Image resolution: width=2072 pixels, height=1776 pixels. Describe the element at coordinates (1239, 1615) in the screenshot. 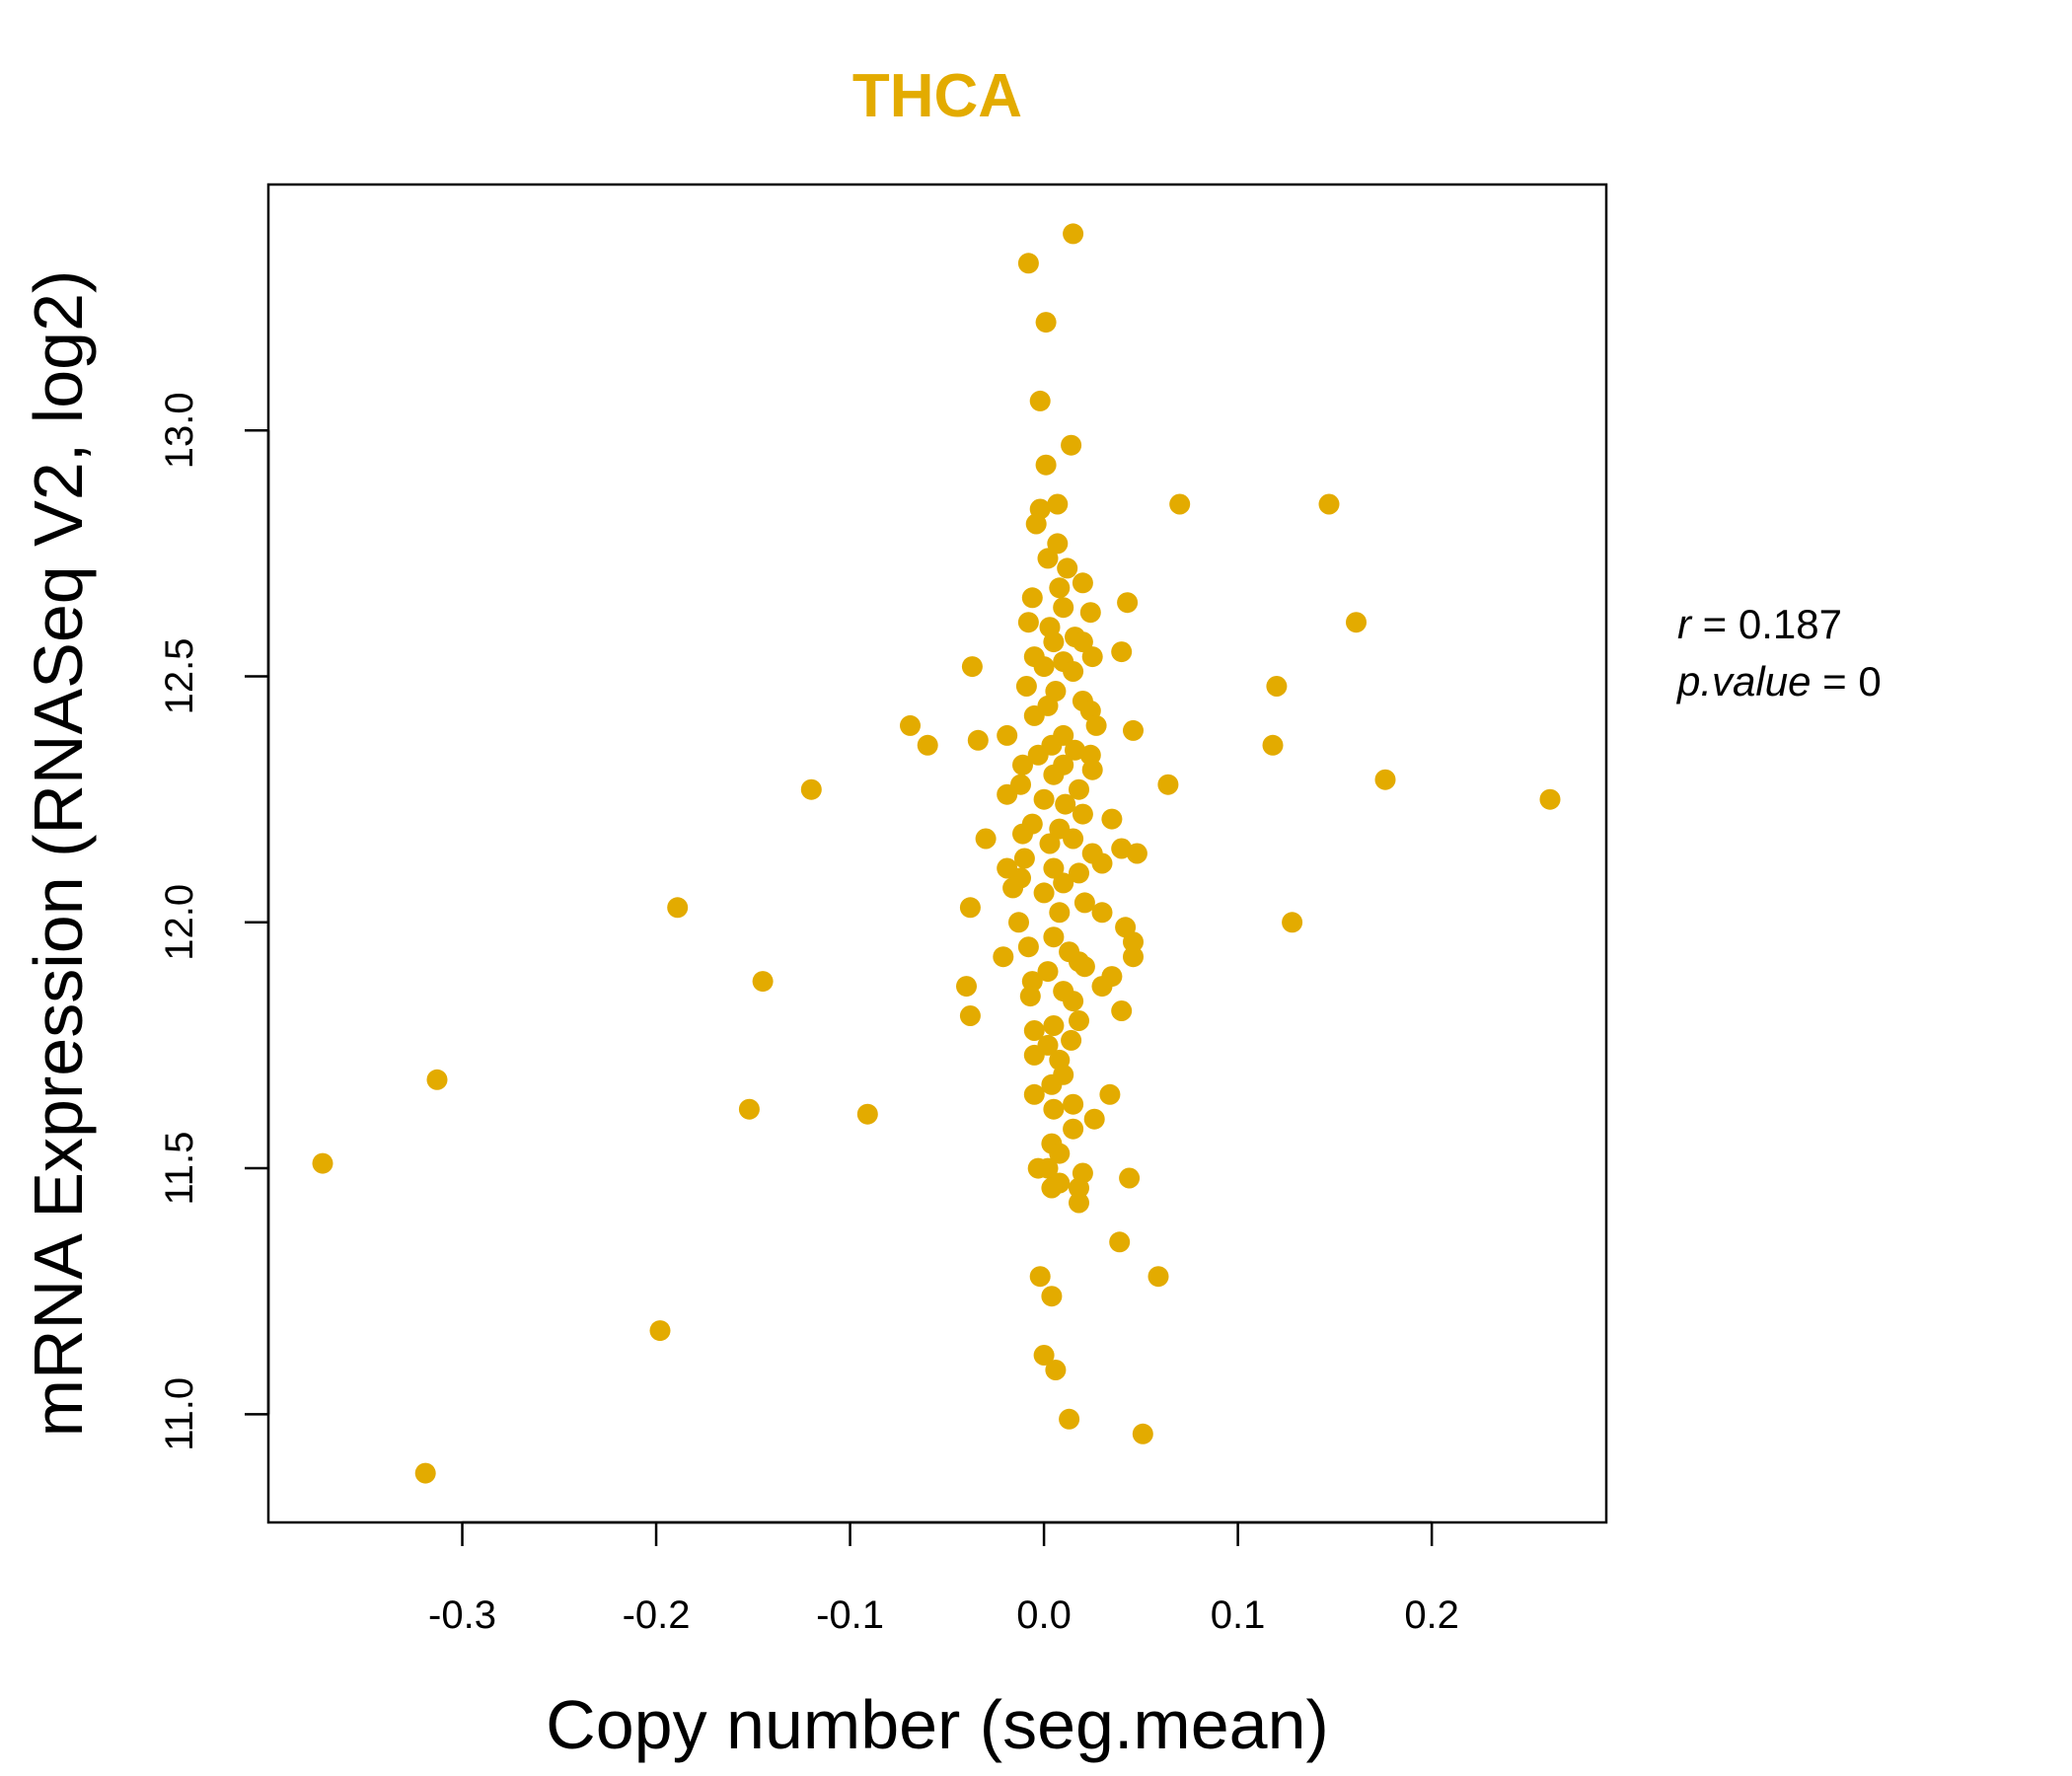

I see `x-tick-label: 0.1` at that location.